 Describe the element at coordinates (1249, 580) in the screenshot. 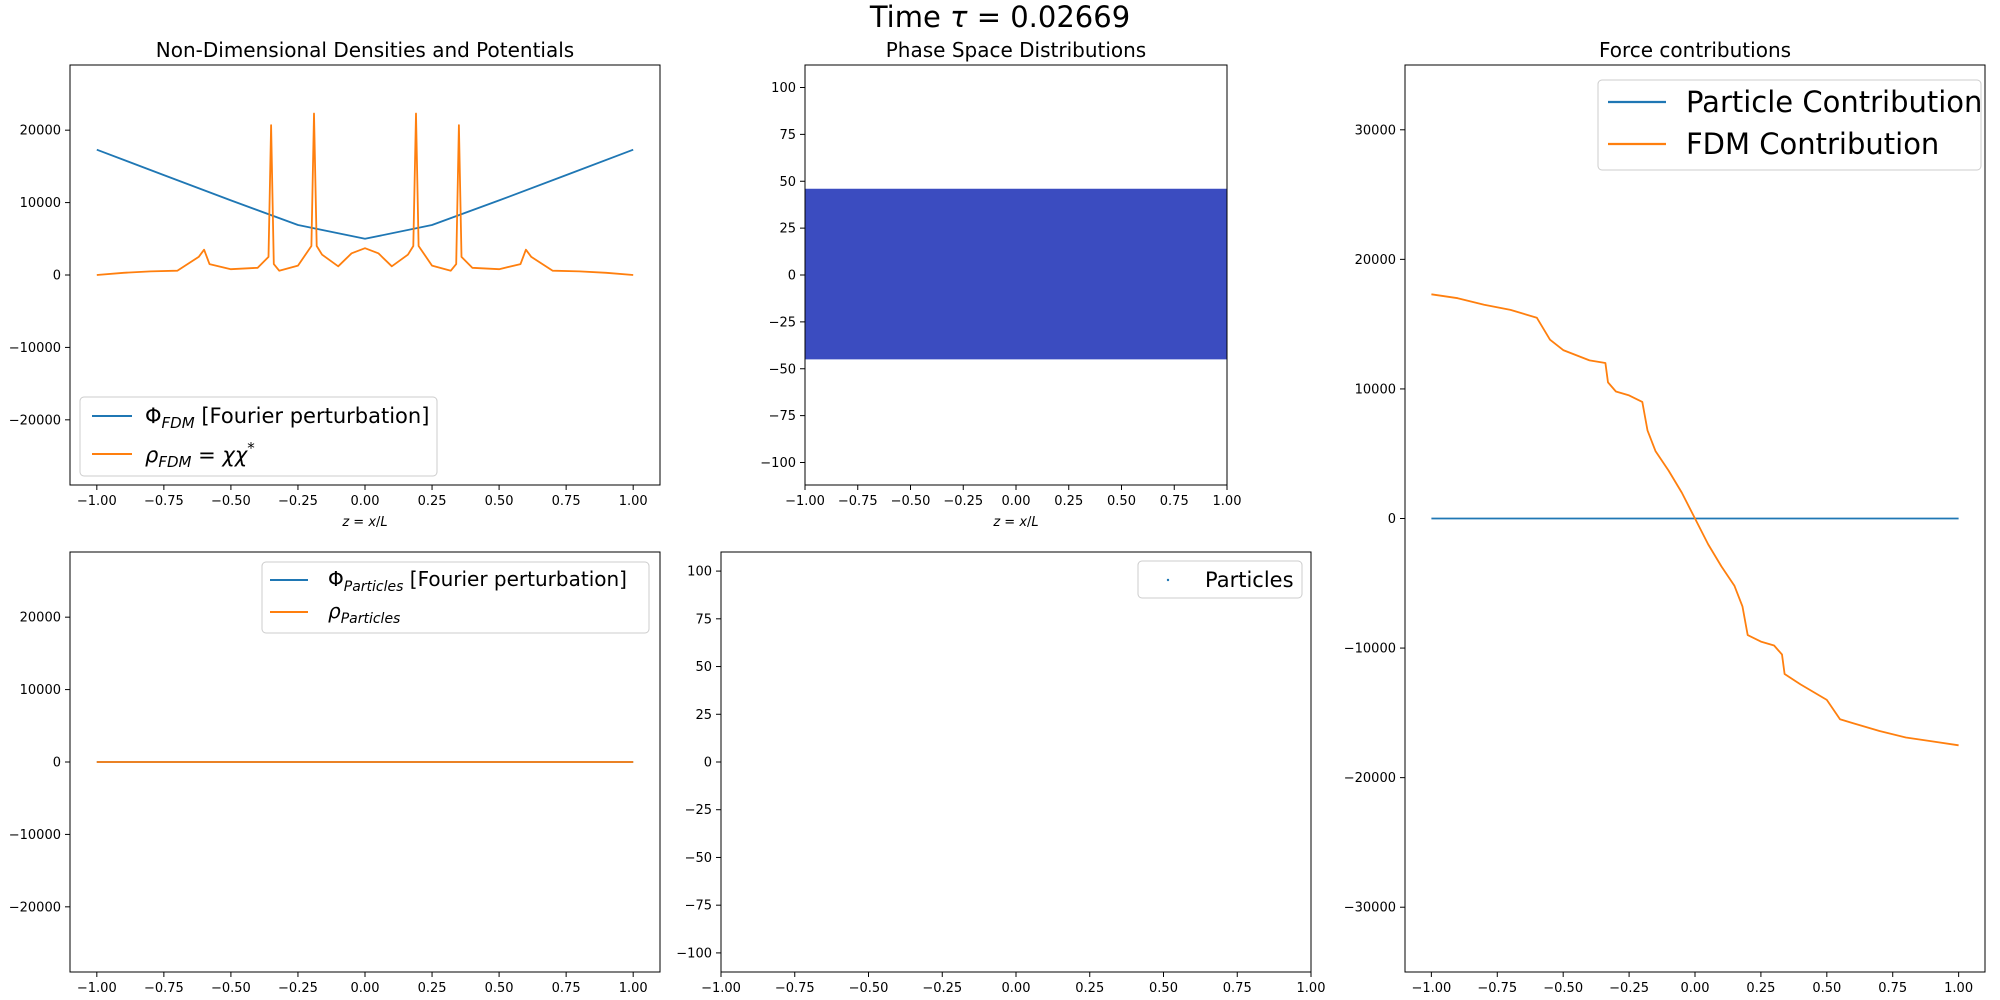

I see `legend-label: Particles` at that location.